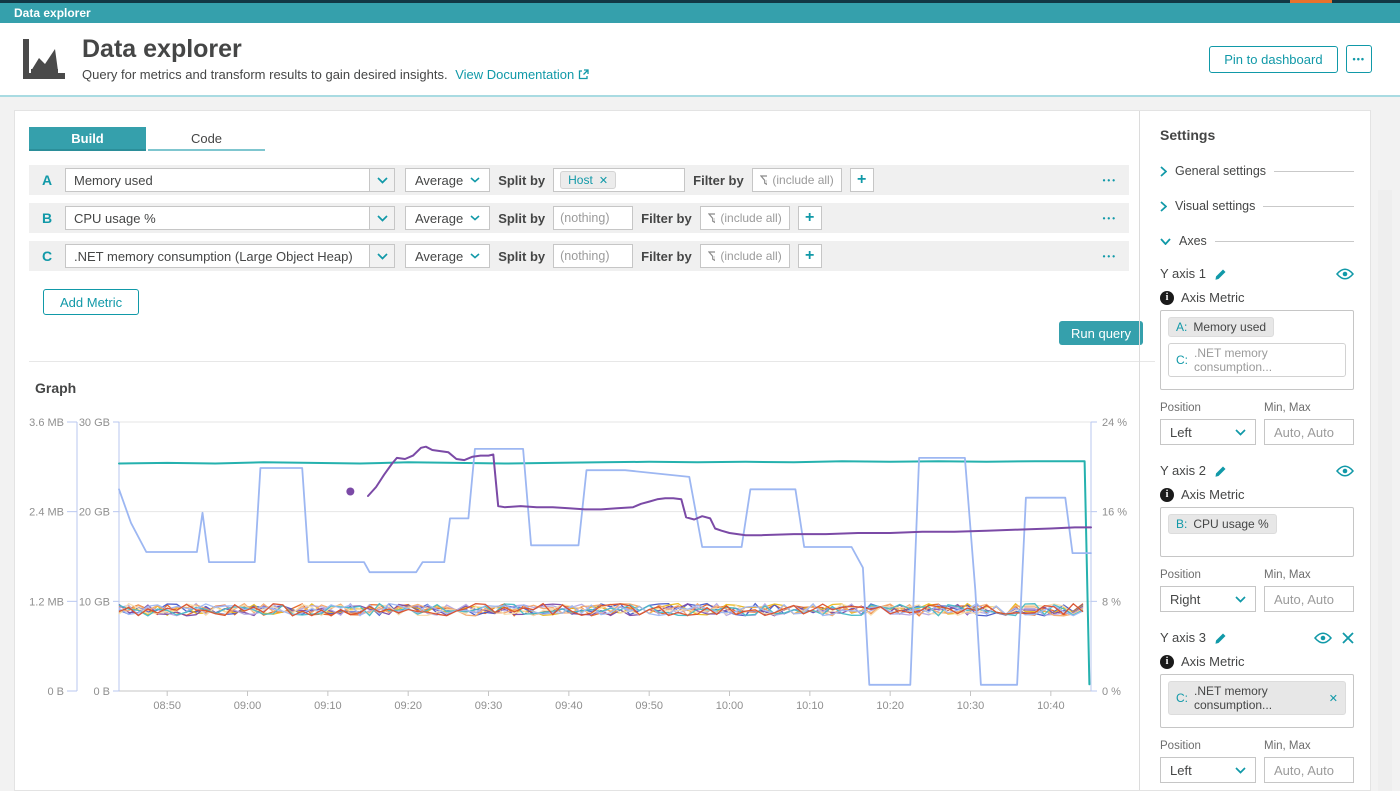 This screenshot has height=791, width=1400. Describe the element at coordinates (55, 692) in the screenshot. I see `svg-text: 0 B` at that location.